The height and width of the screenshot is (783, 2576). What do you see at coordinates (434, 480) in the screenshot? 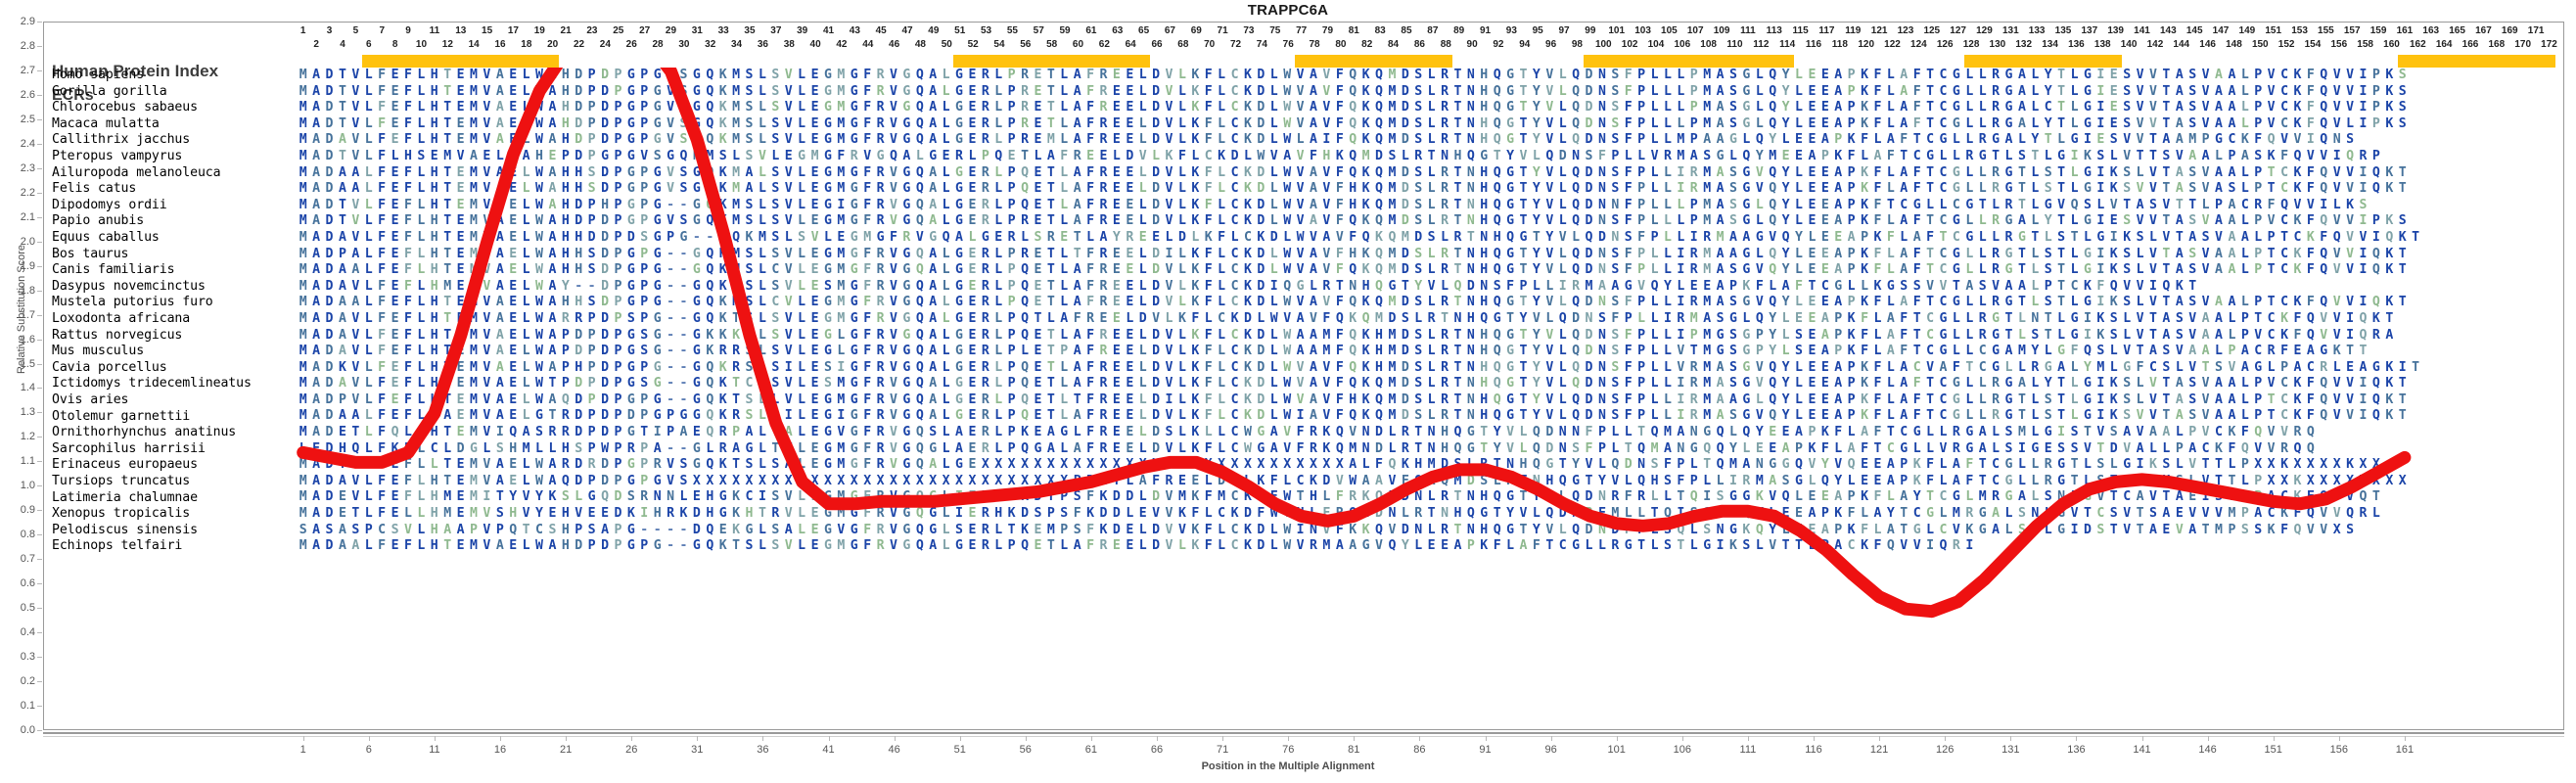
I see `residue: H` at bounding box center [434, 480].